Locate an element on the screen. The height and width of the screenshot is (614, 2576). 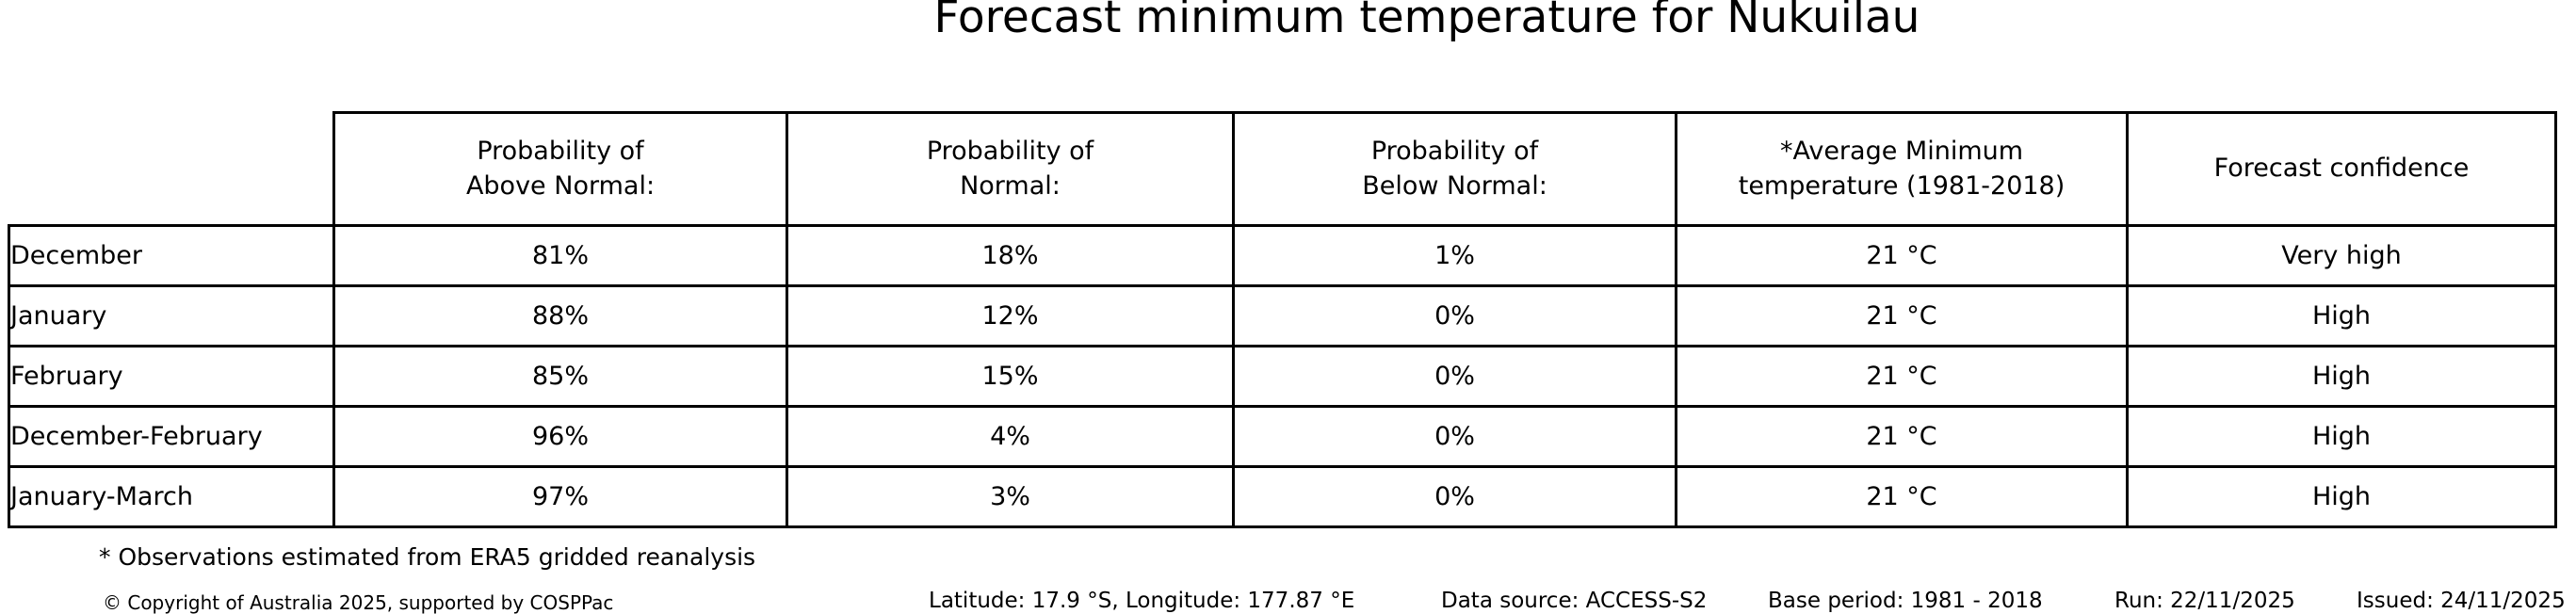
above-normal-value: 88% is located at coordinates (560, 315).